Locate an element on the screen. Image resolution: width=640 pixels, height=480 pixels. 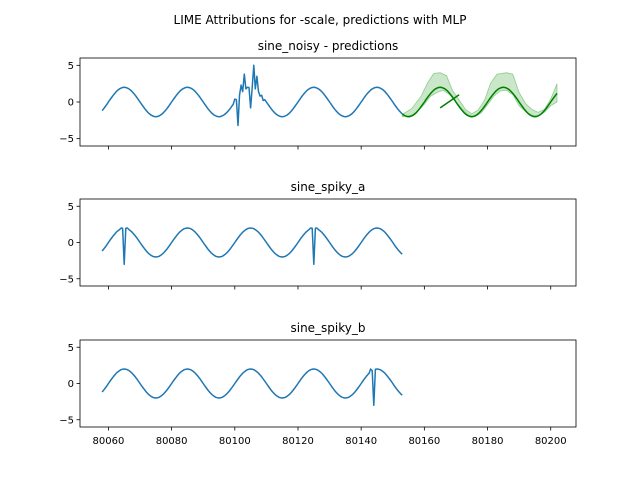
x-tick-label: 80100 is located at coordinates (235, 441).